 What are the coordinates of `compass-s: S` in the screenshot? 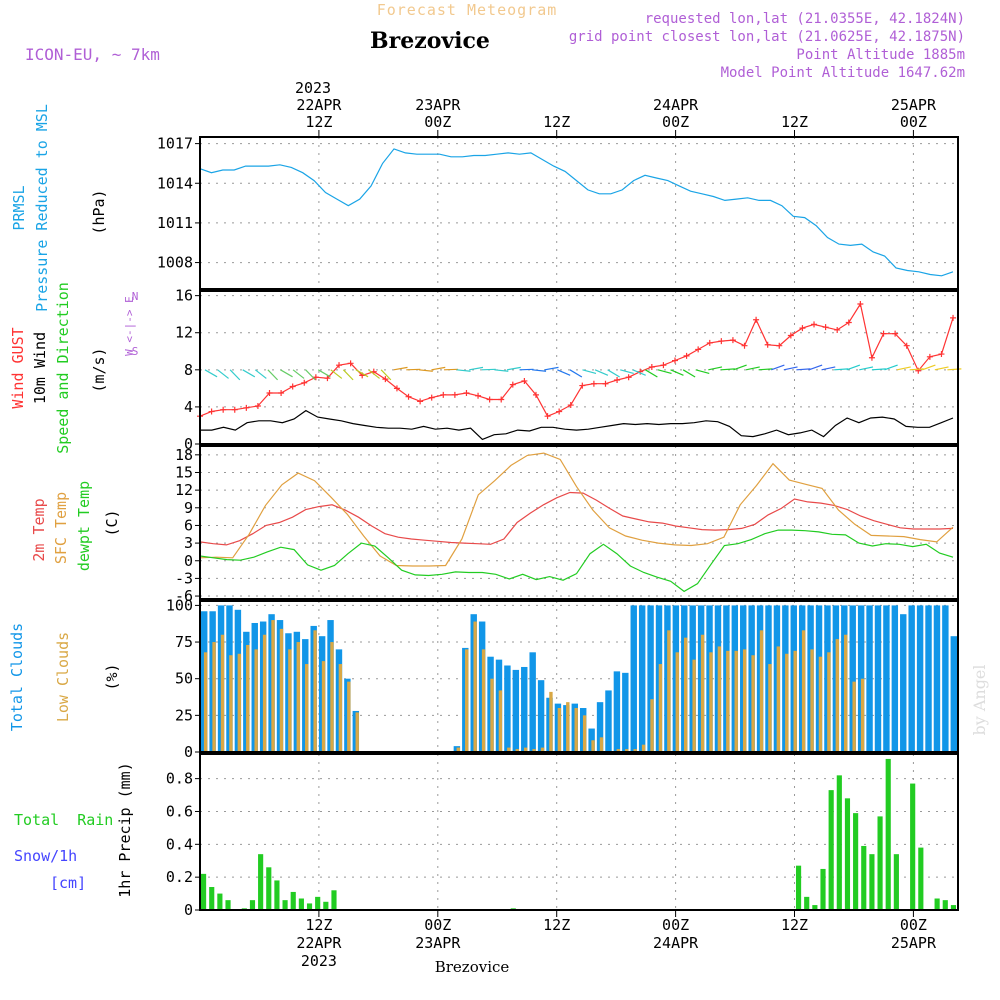 It's located at (135, 351).